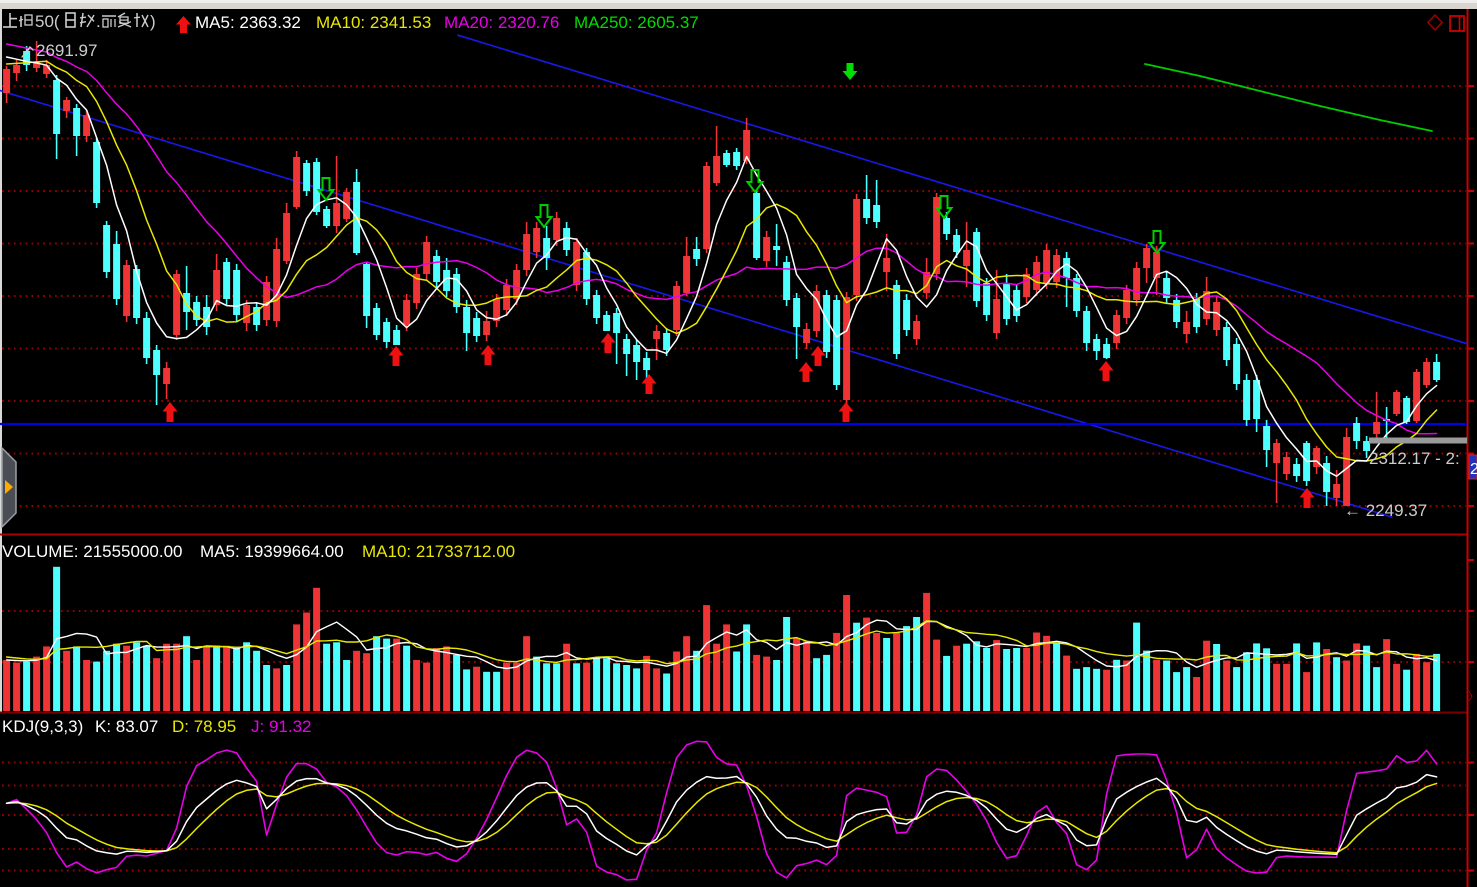 The height and width of the screenshot is (887, 1477). Describe the element at coordinates (1414, 458) in the screenshot. I see `svg-text: 2312.17 - 2:` at that location.